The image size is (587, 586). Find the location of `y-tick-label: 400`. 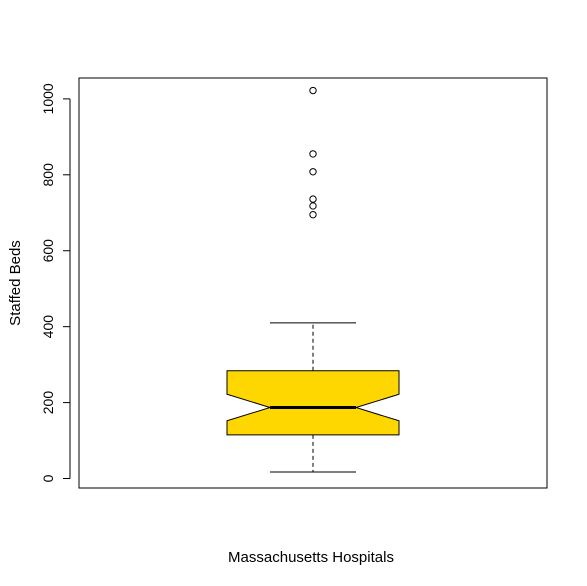

y-tick-label: 400 is located at coordinates (48, 327).